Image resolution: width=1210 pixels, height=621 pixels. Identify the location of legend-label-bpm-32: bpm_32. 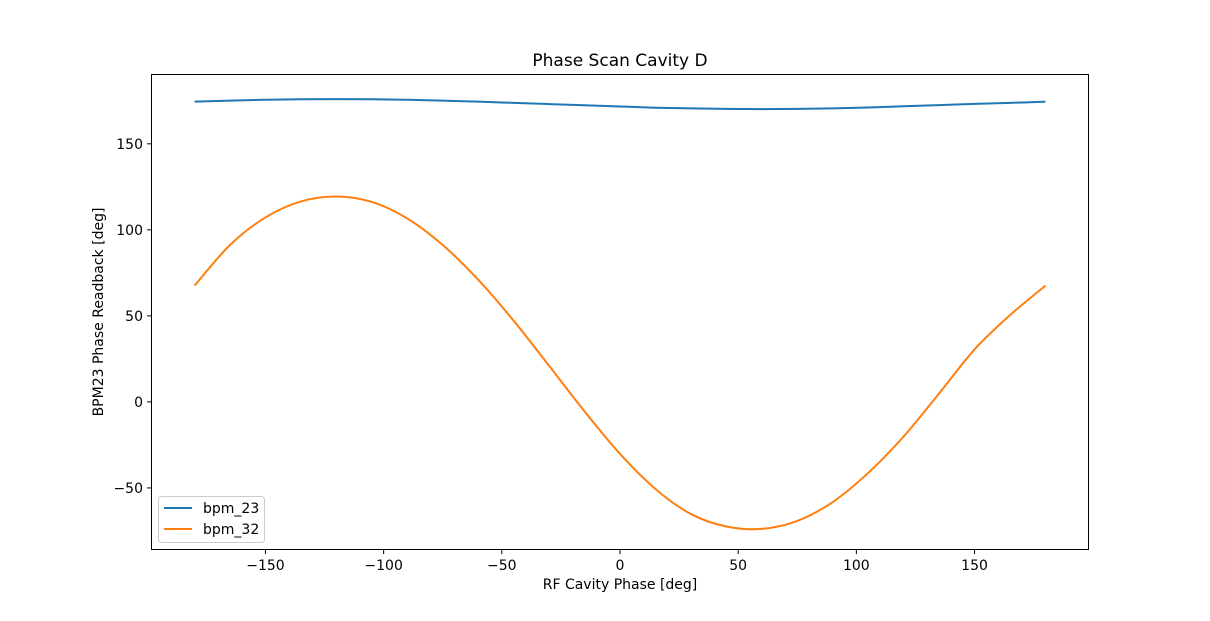
(231, 530).